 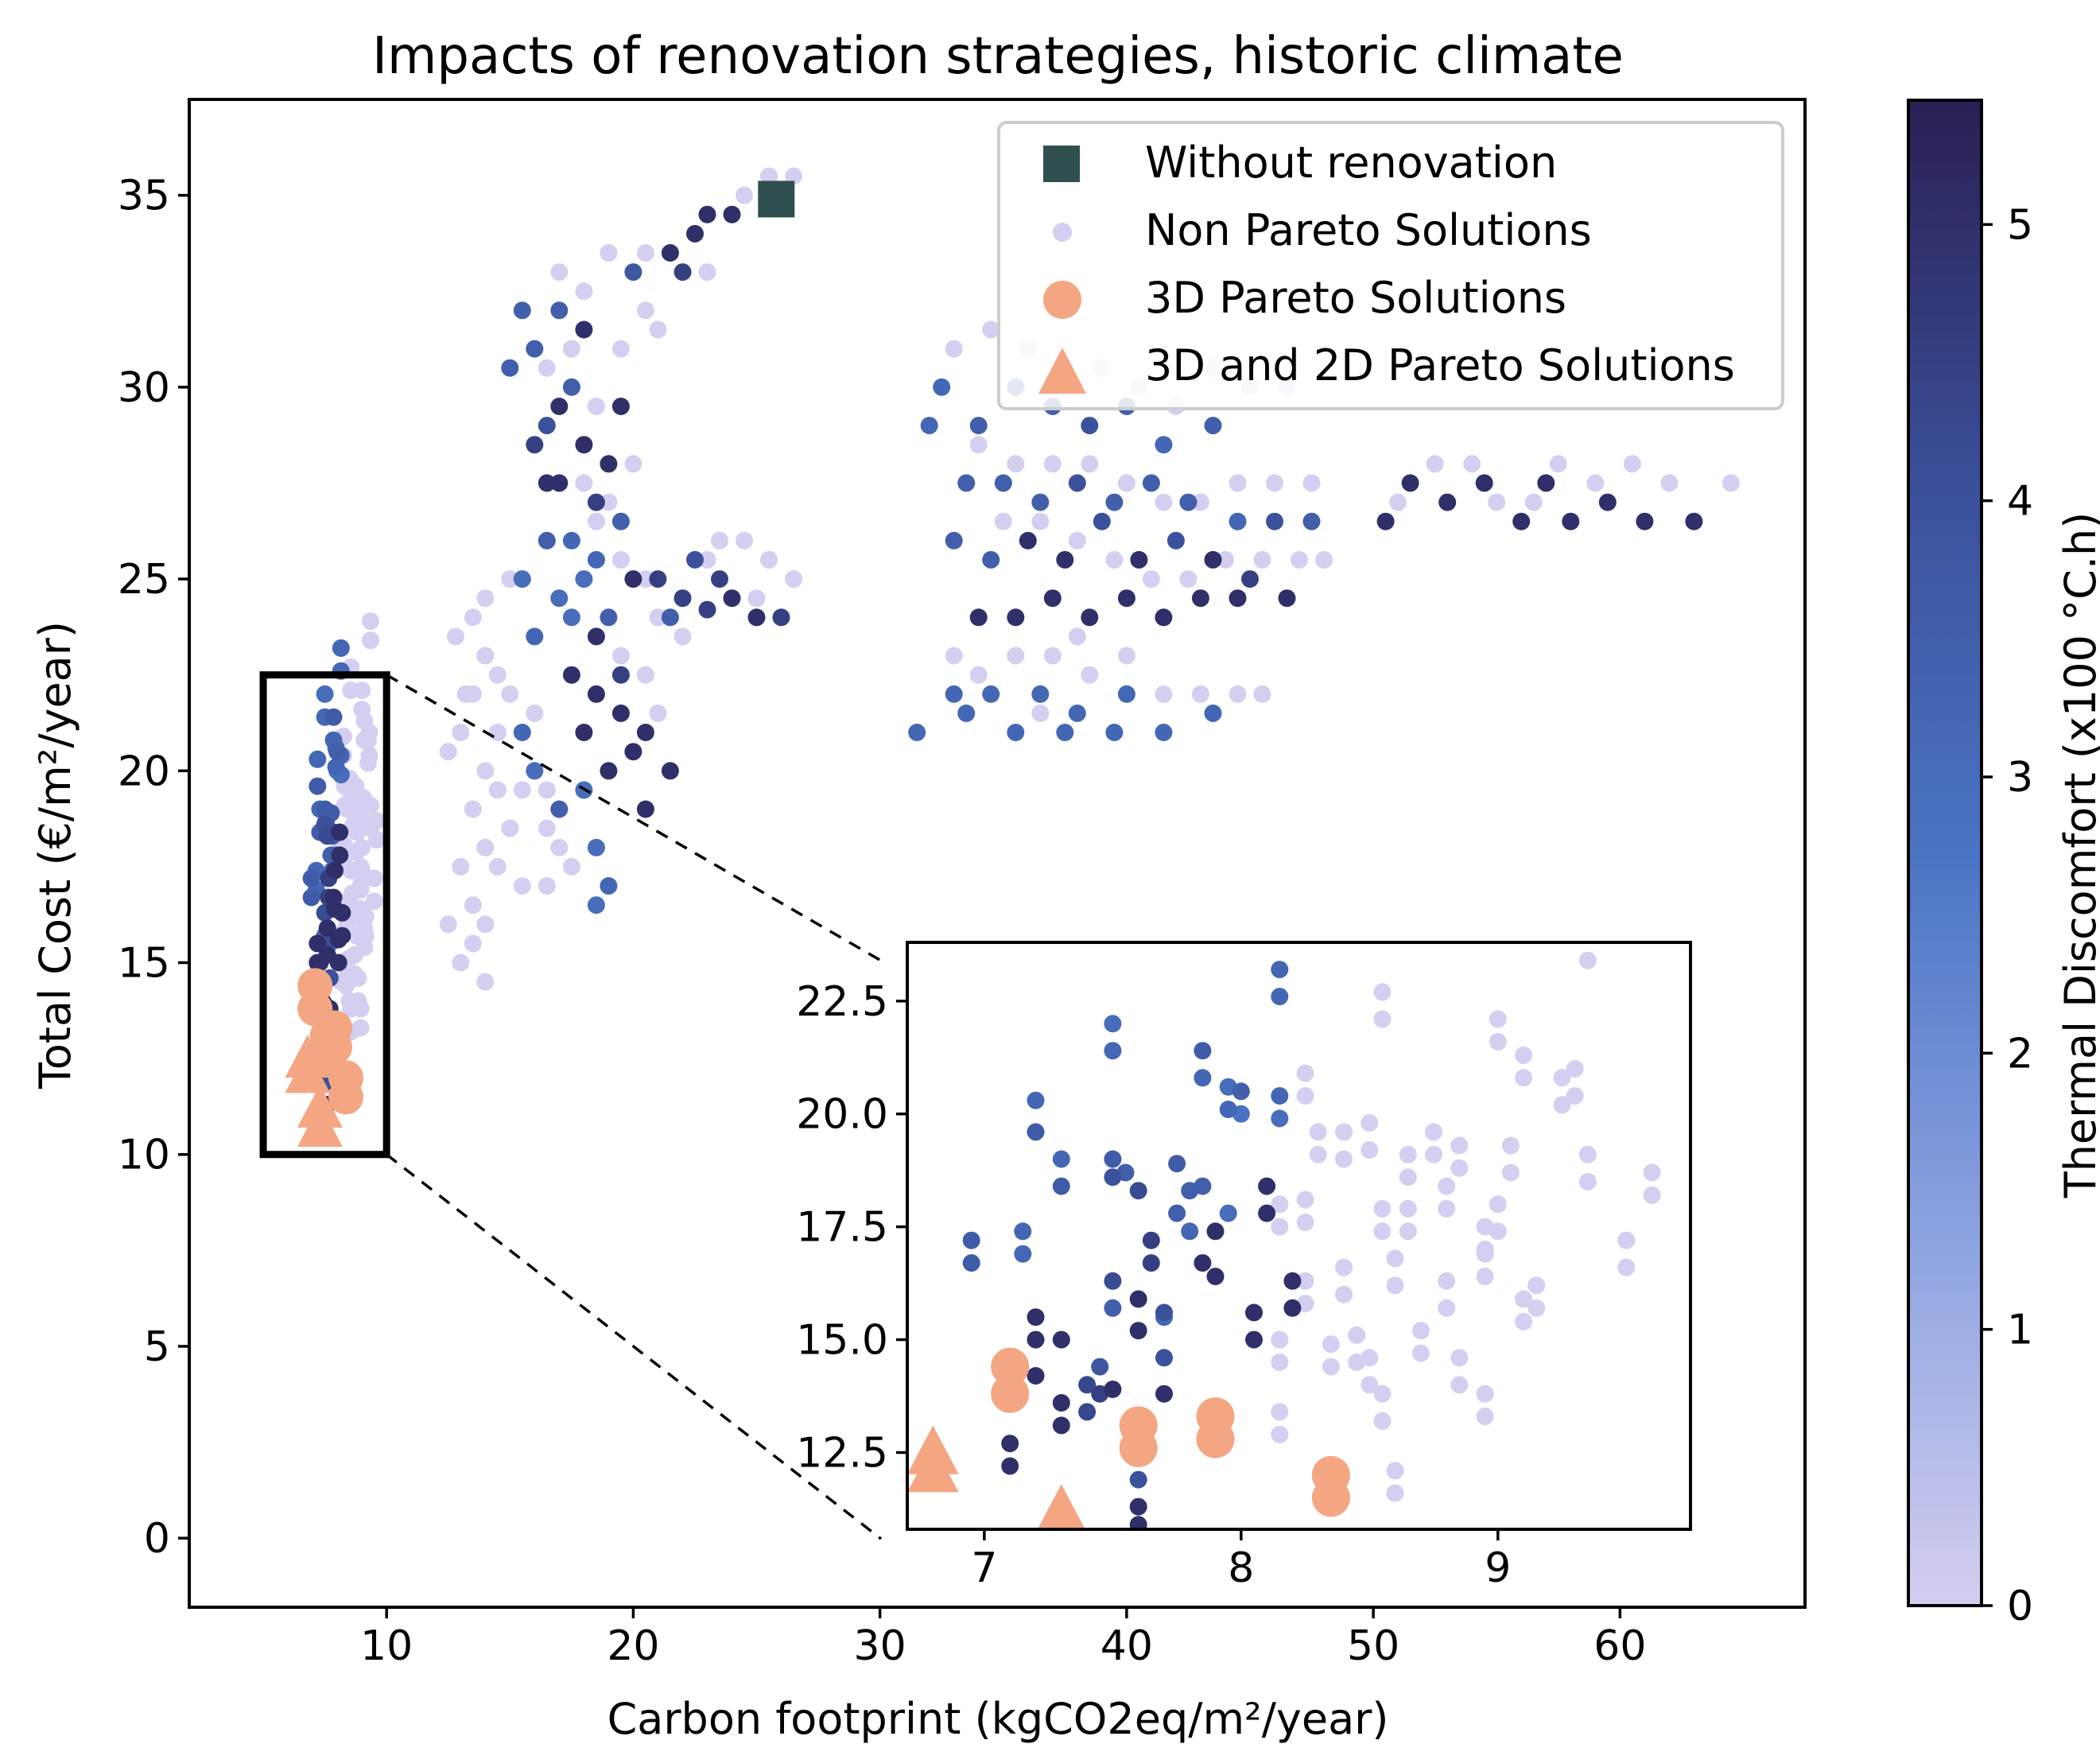 I want to click on colorbar-tick-label: 4, so click(x=2020, y=502).